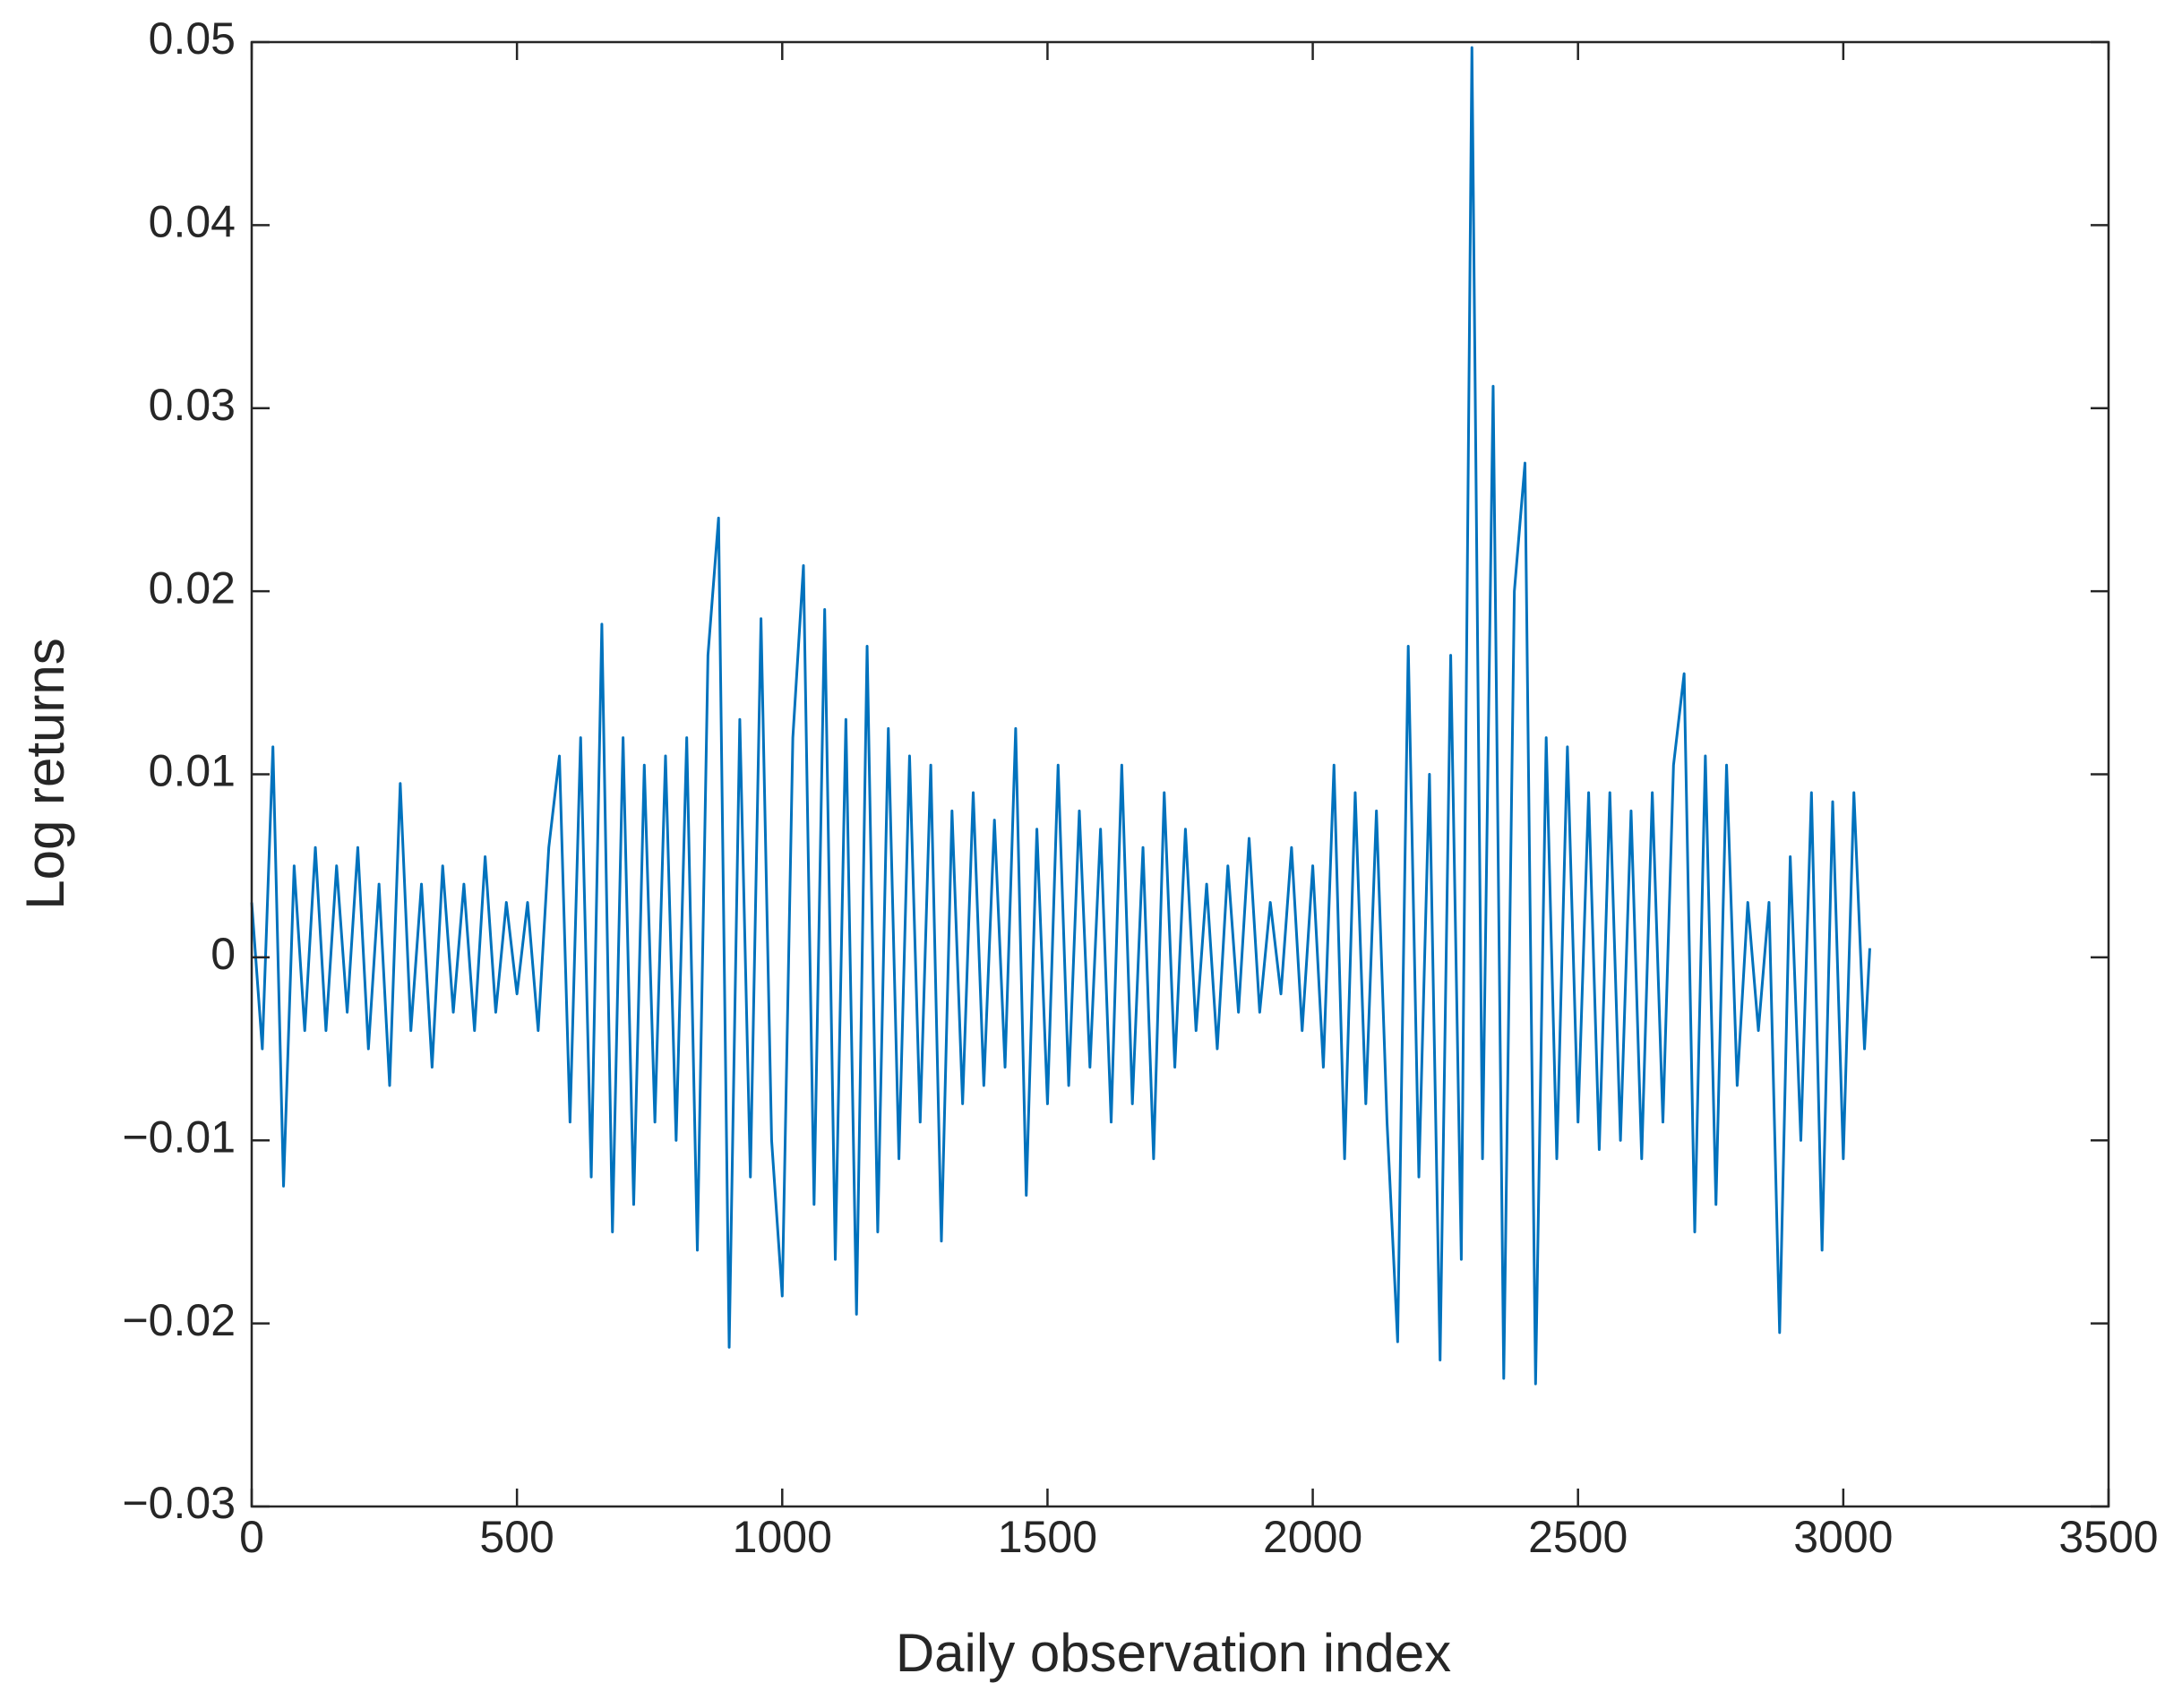 The width and height of the screenshot is (2182, 1708). What do you see at coordinates (516, 1537) in the screenshot?
I see `x-tick-label: 500` at bounding box center [516, 1537].